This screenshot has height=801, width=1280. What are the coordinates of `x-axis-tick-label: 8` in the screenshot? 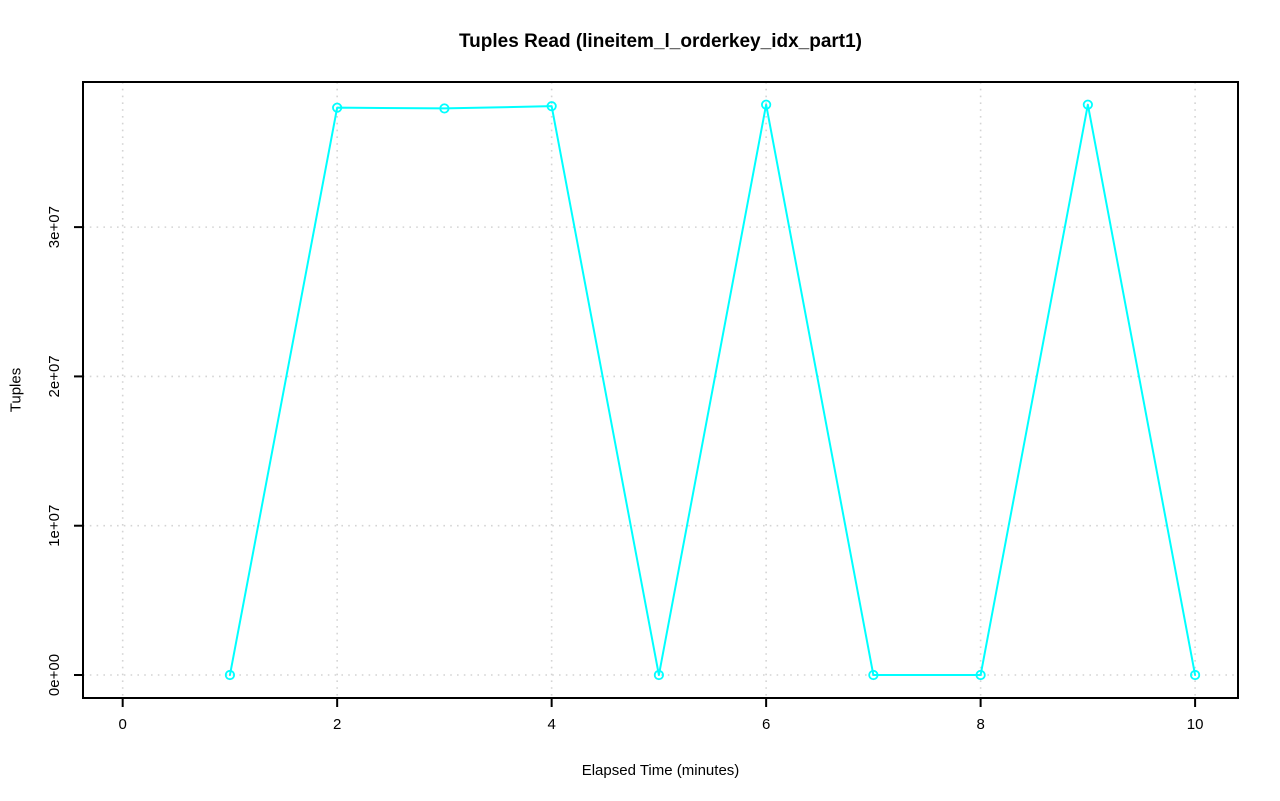 It's located at (980, 724).